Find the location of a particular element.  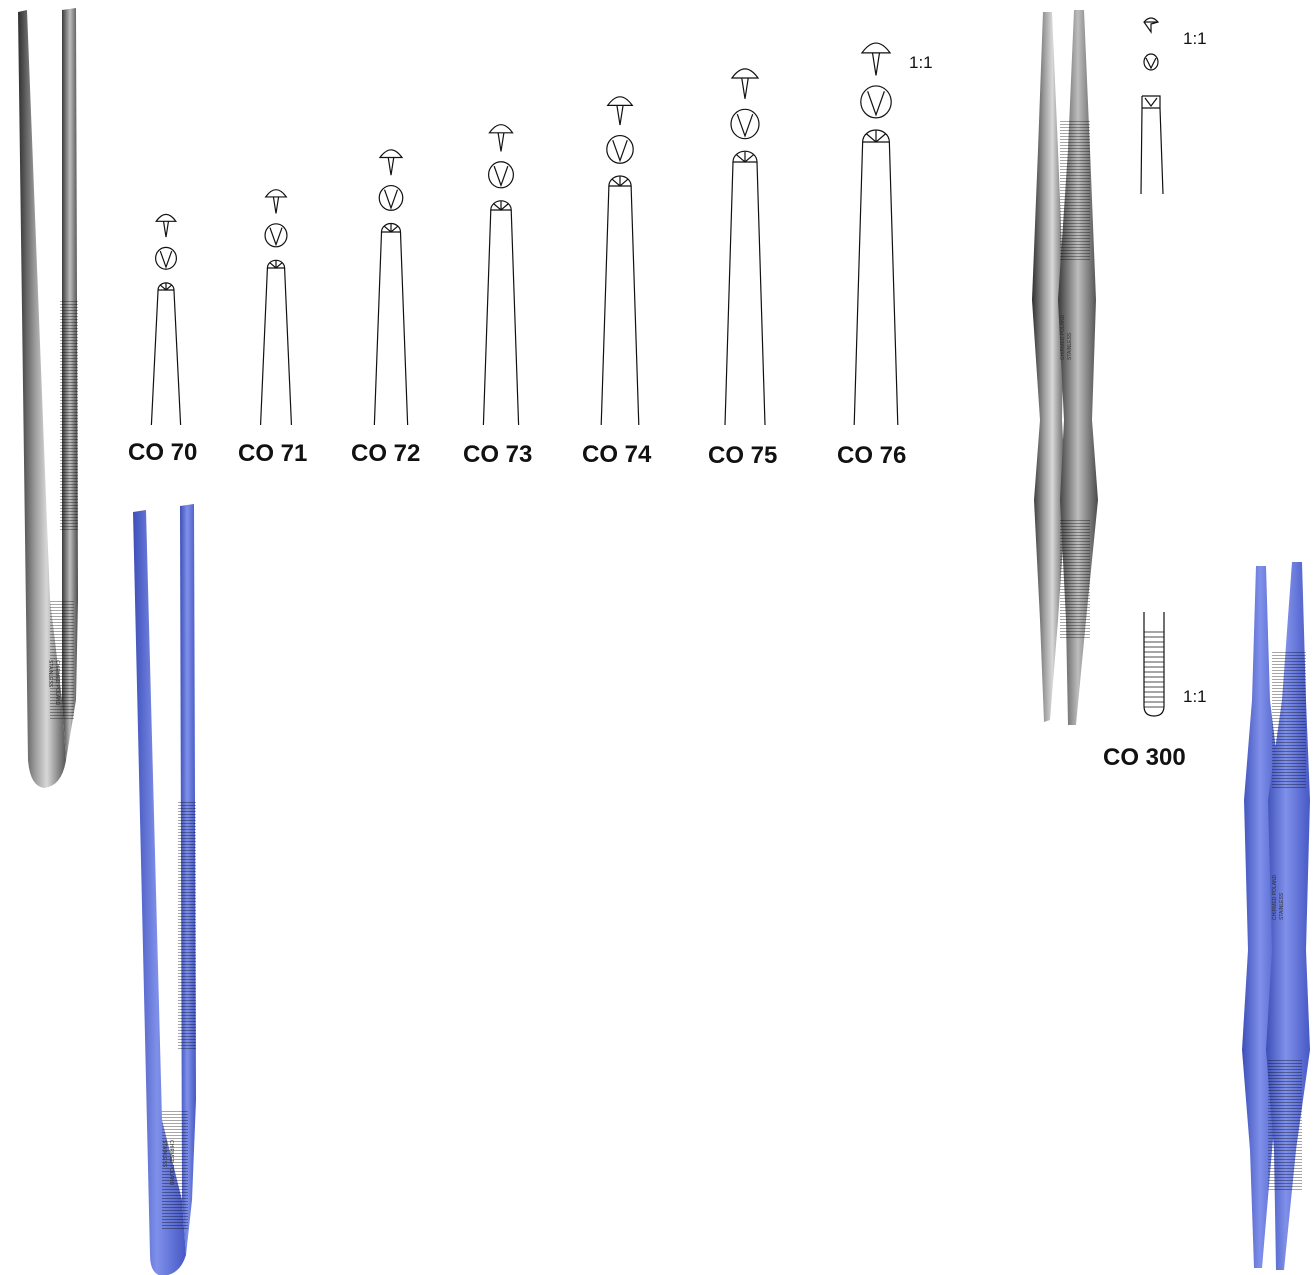

model-label: CO 76 is located at coordinates (871, 455).